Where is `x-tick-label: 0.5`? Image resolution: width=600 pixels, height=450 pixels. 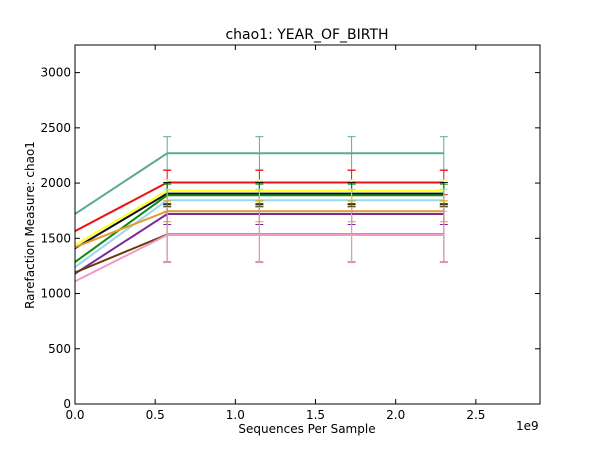 x-tick-label: 0.5 is located at coordinates (155, 415).